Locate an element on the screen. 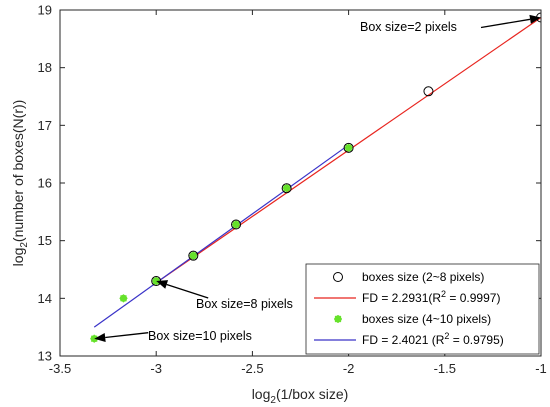 The height and width of the screenshot is (407, 550). annotation-label: Box size=2 pixels is located at coordinates (408, 27).